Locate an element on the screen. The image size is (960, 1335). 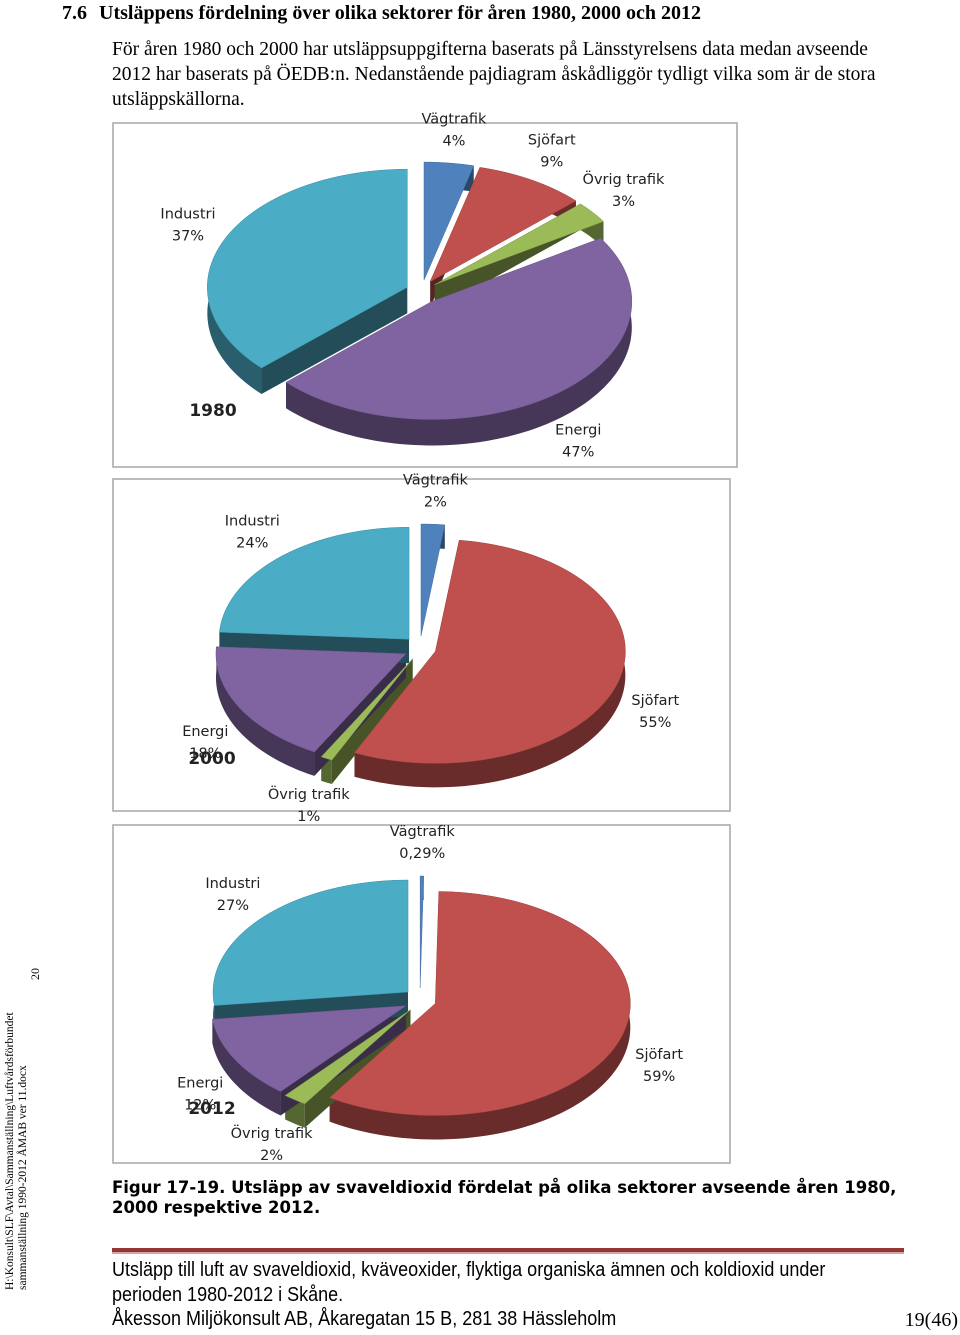
page-number: 19(46) is located at coordinates (931, 1320).